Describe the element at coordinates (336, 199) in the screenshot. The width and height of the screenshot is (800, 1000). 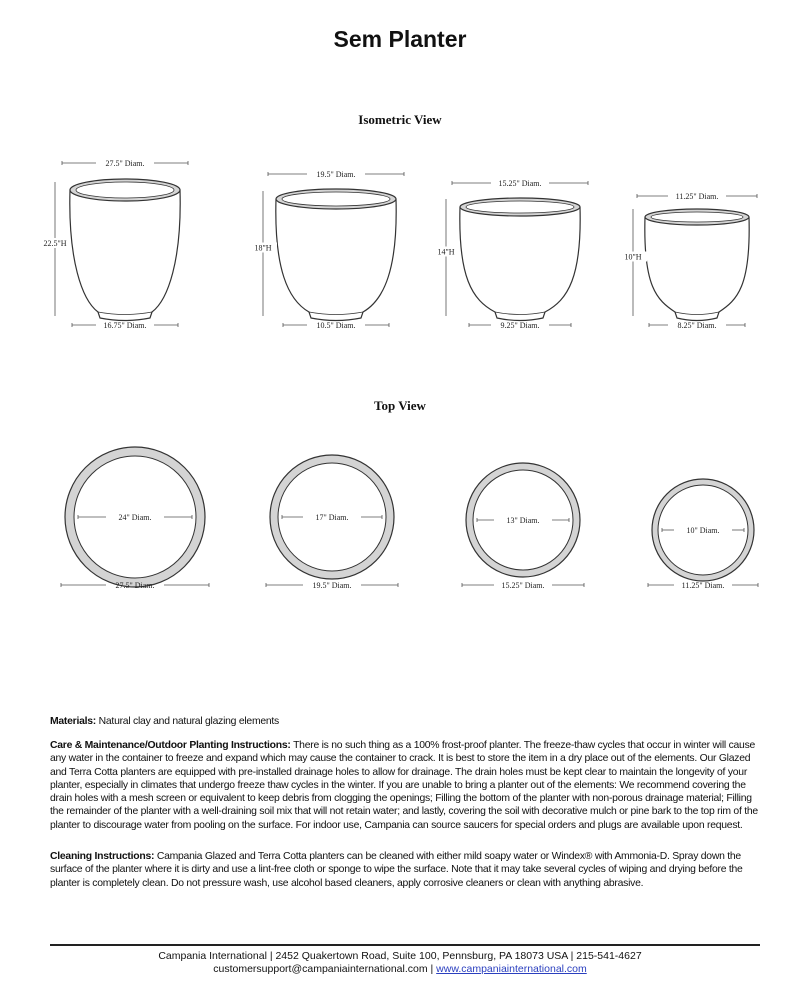
I see `isometric-planter-2-opening` at that location.